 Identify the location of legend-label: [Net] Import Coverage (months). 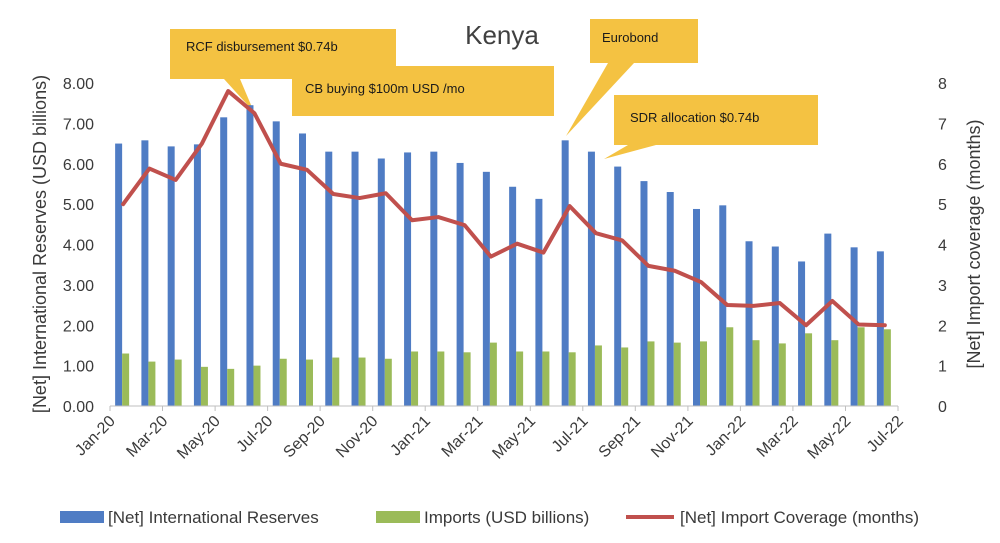
(799, 517).